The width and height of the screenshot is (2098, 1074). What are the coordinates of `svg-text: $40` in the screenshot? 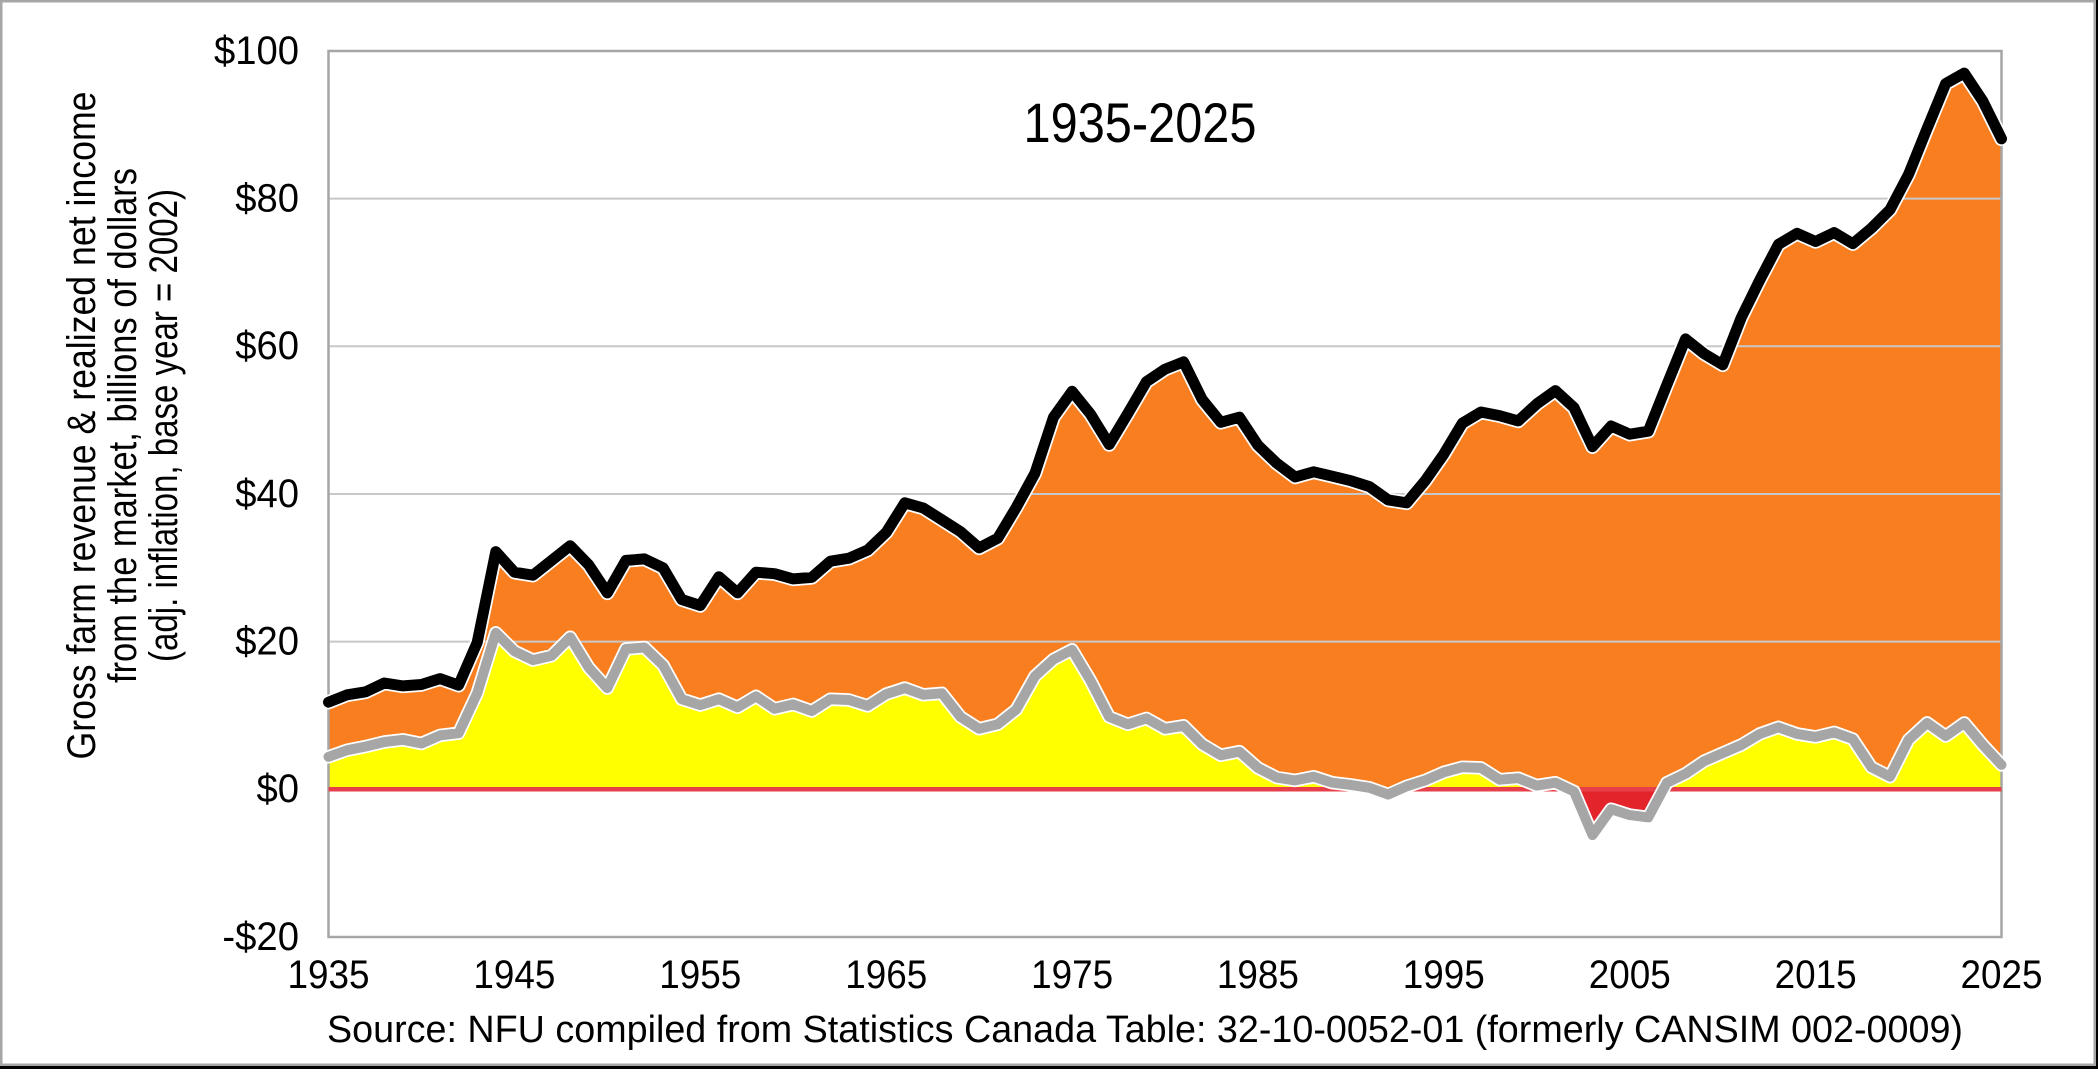 It's located at (267, 494).